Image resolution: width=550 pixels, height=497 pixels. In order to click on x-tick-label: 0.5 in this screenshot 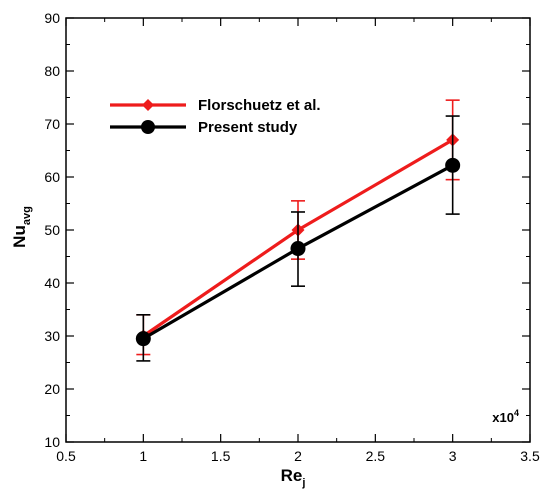, I will do `click(66, 456)`.